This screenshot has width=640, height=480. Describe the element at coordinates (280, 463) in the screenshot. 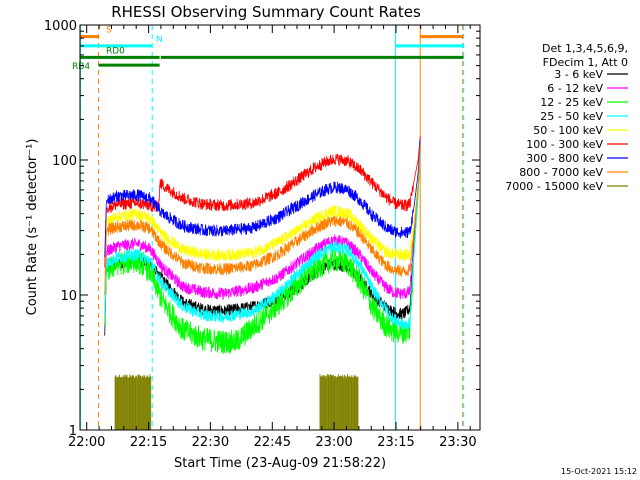

I see `x-axis-label: Start Time (23-Aug-09 21:58:22)` at that location.